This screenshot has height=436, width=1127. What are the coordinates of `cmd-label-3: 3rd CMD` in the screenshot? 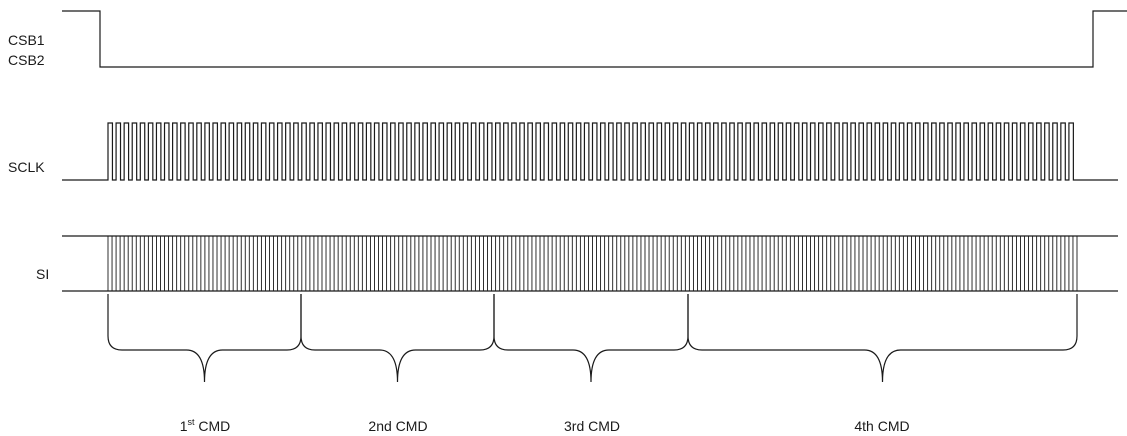 It's located at (592, 426).